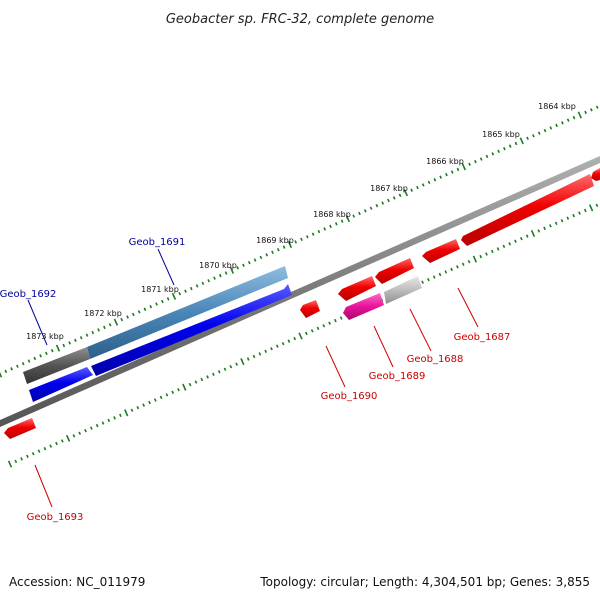  What do you see at coordinates (482, 337) in the screenshot?
I see `gene-label-geob-1687: Geob_1687` at bounding box center [482, 337].